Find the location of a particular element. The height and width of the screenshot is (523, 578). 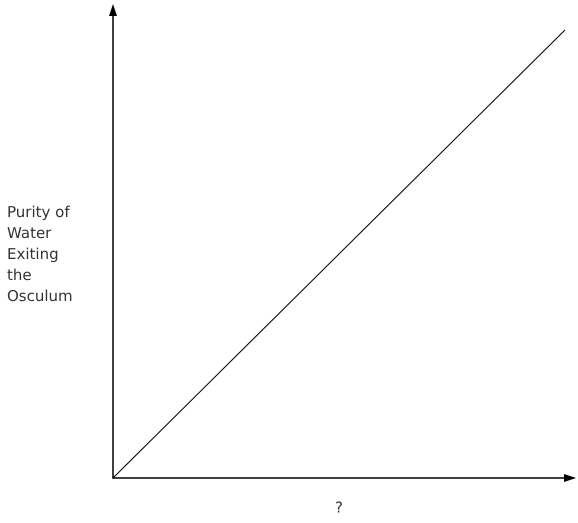

x-axis-title: ? is located at coordinates (339, 507).